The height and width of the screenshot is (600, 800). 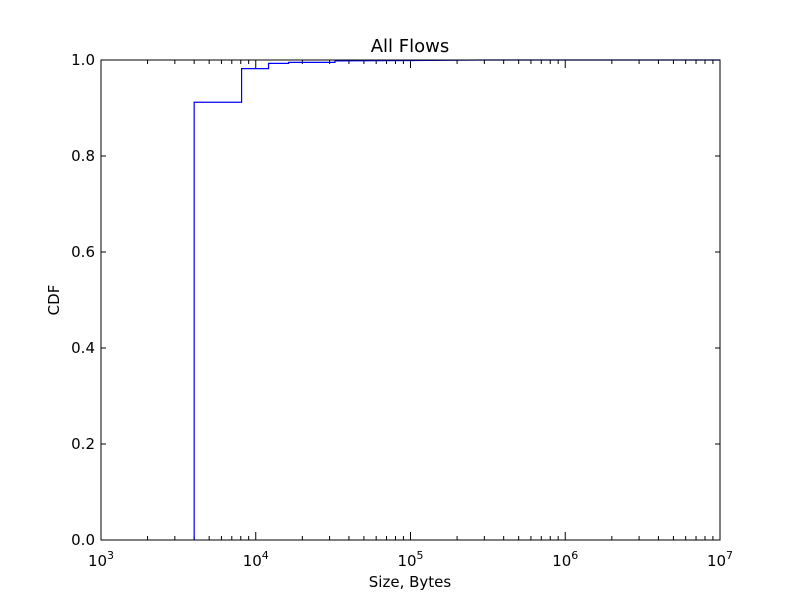 I want to click on chart-title: All Flows, so click(x=410, y=46).